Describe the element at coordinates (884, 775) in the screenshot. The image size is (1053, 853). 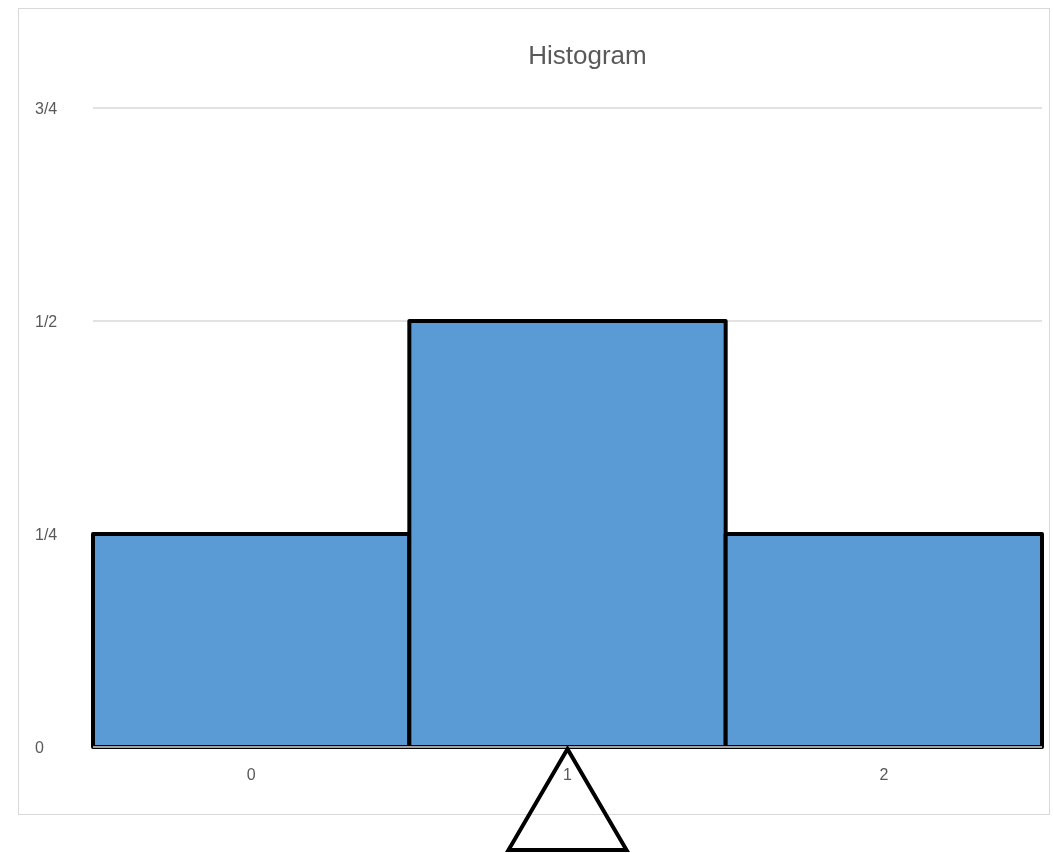
I see `x-tick-label: 2` at that location.